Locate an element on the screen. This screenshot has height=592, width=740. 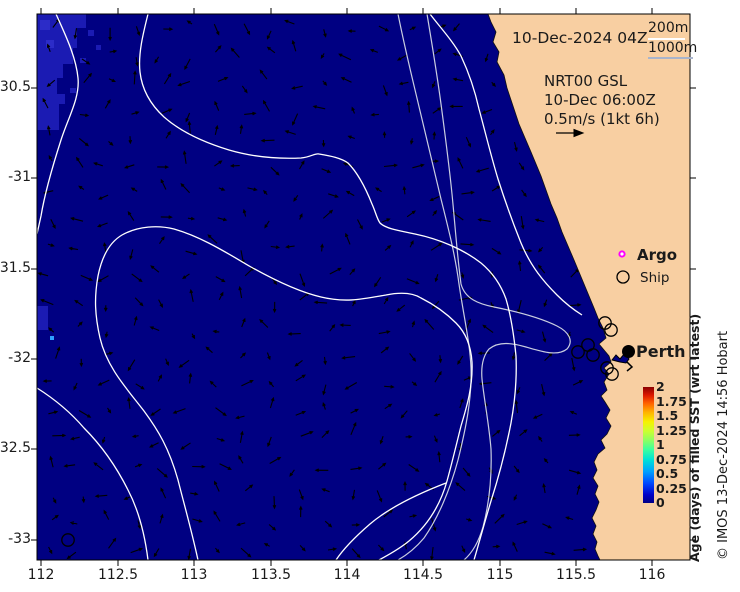
y-tick-label: -32 is located at coordinates (19, 358).